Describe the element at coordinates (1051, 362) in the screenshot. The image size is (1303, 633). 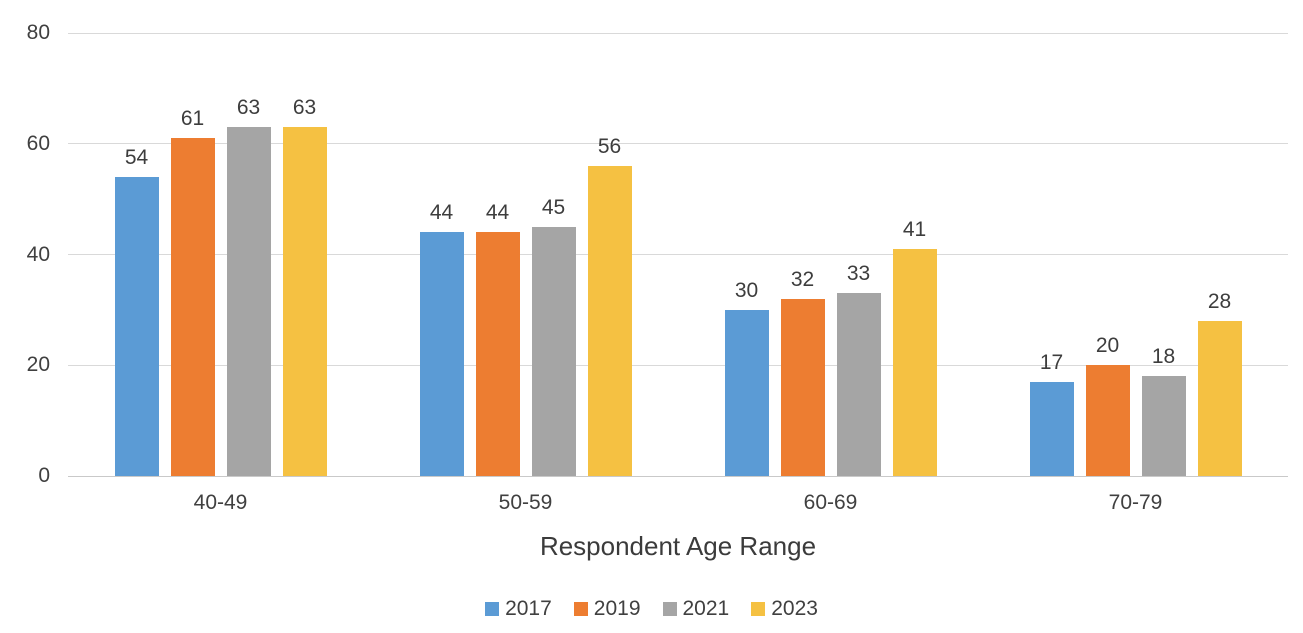
I see `bar-value-label: 17` at that location.